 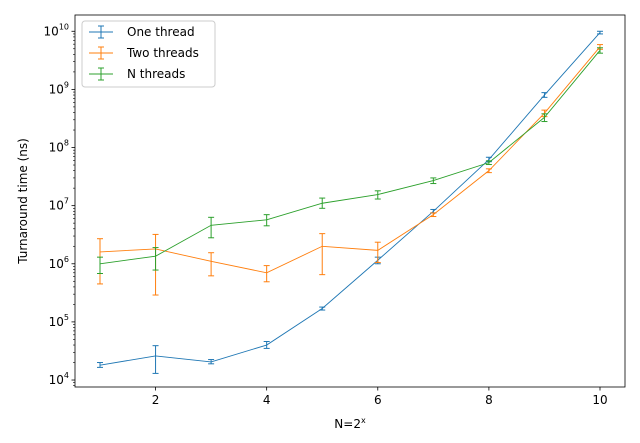 I want to click on legend-entry: N threads, so click(x=137, y=74).